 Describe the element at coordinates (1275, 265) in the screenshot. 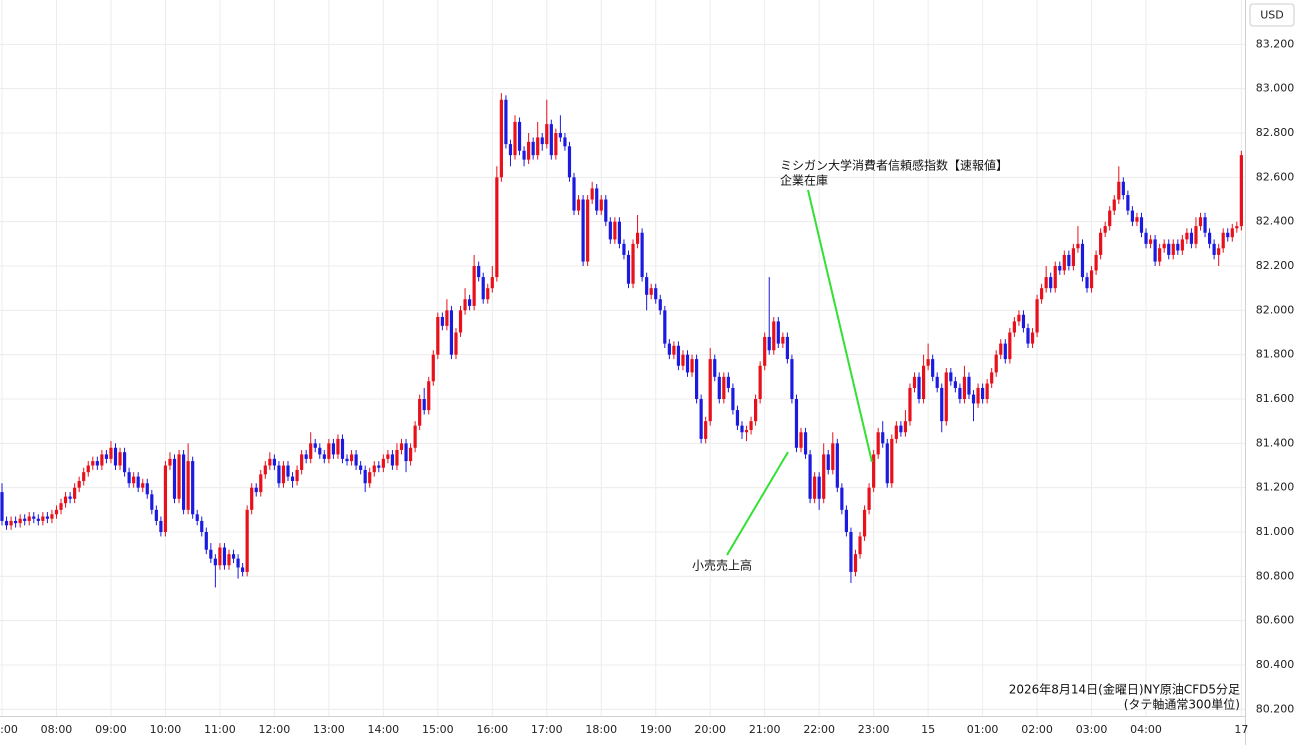

I see `y-tick-label: 82.200` at that location.